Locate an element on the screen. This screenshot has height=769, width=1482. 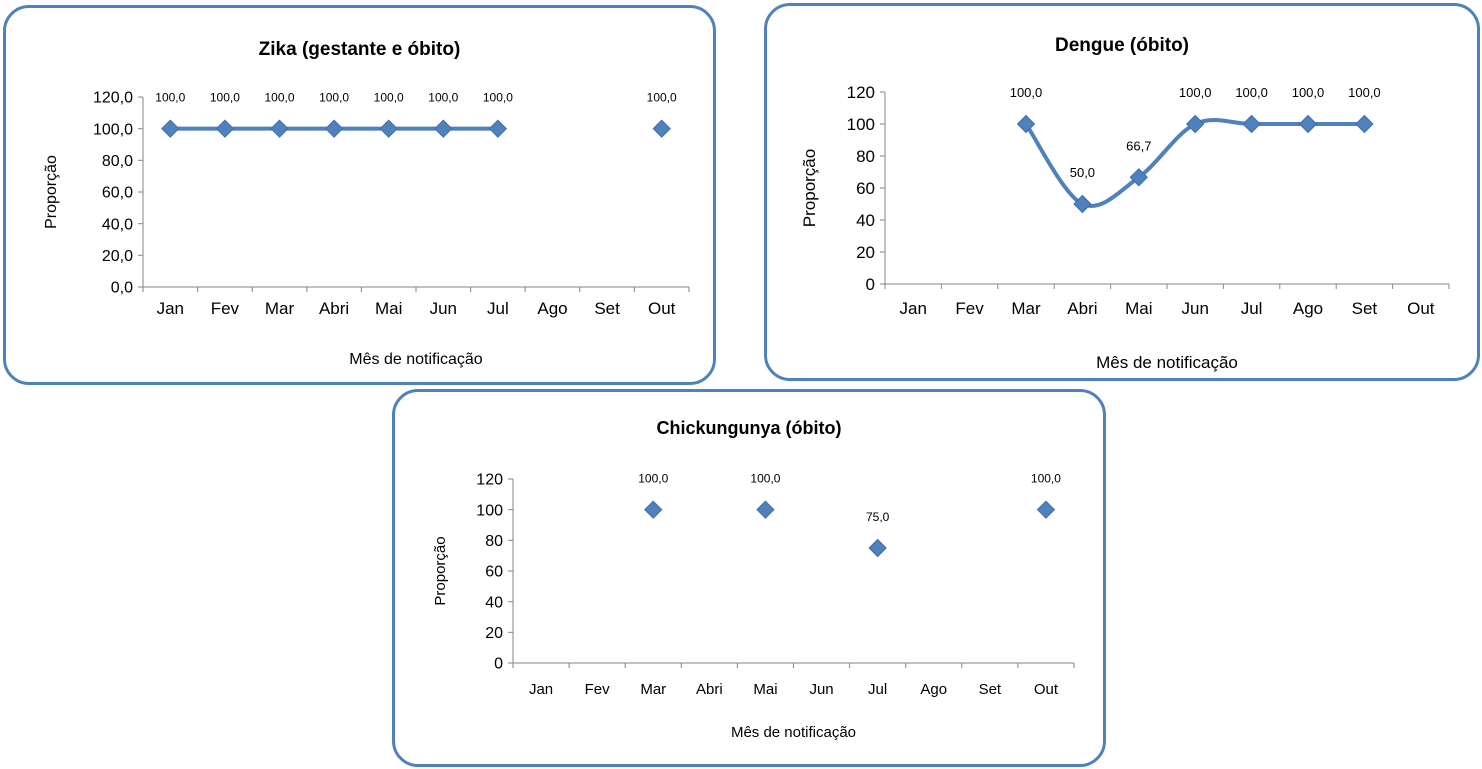
data-label: 50,0 is located at coordinates (1082, 172).